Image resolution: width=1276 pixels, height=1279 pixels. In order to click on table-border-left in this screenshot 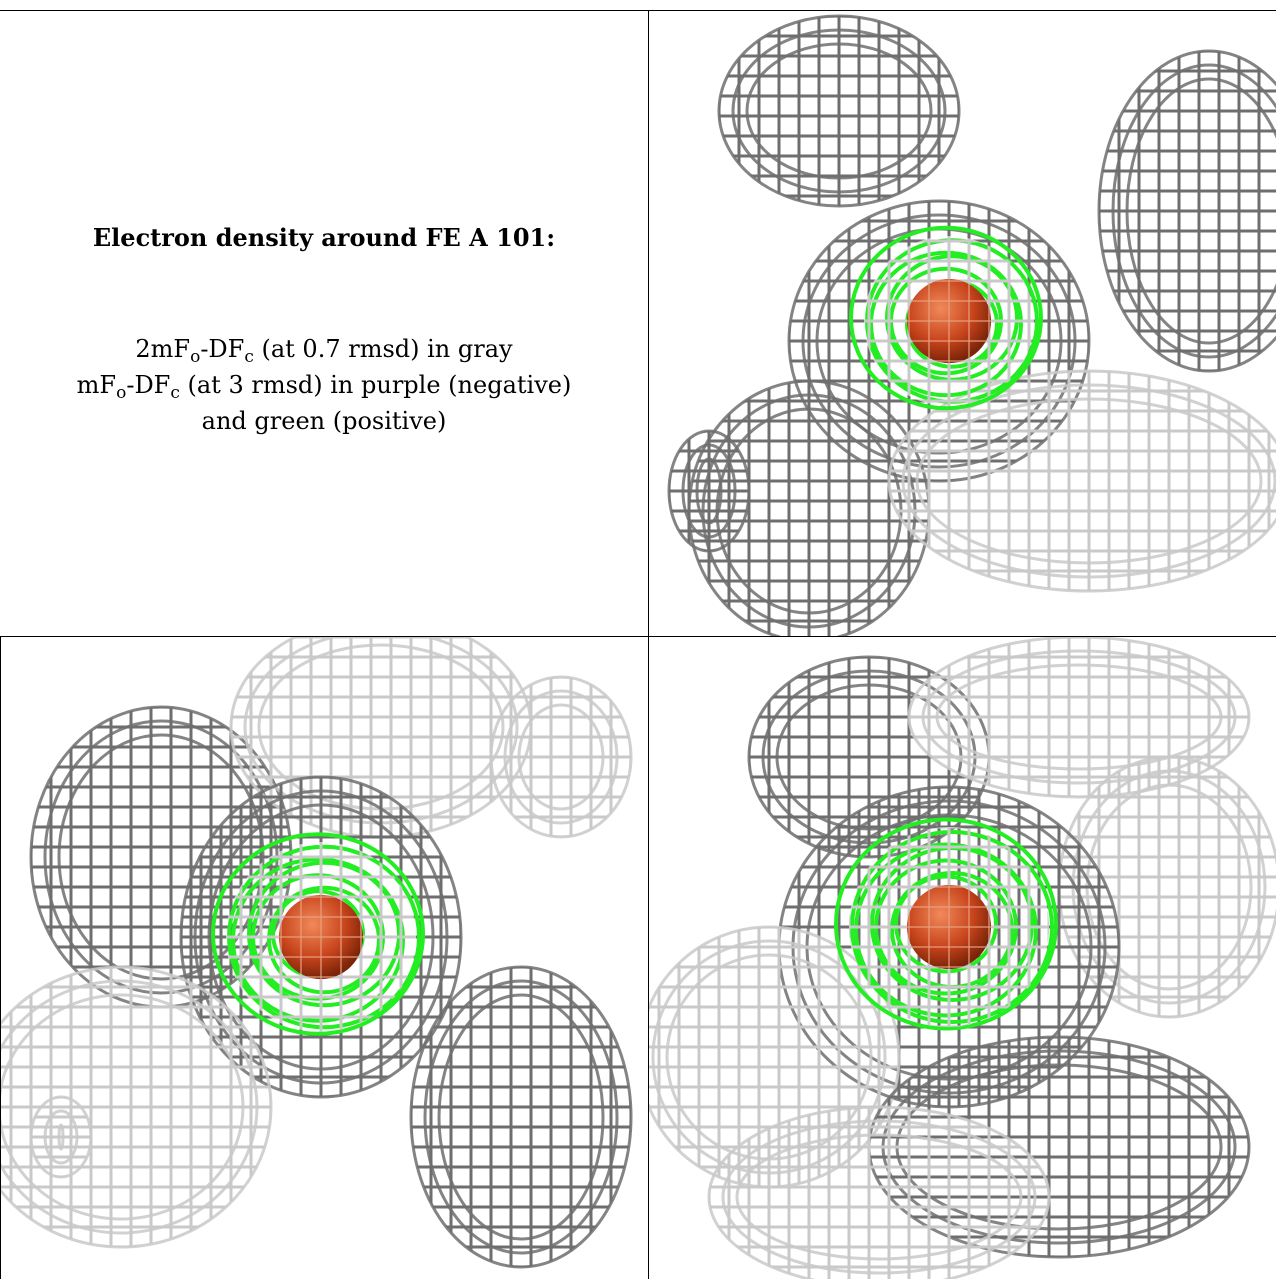, I will do `click(0, 644)`.